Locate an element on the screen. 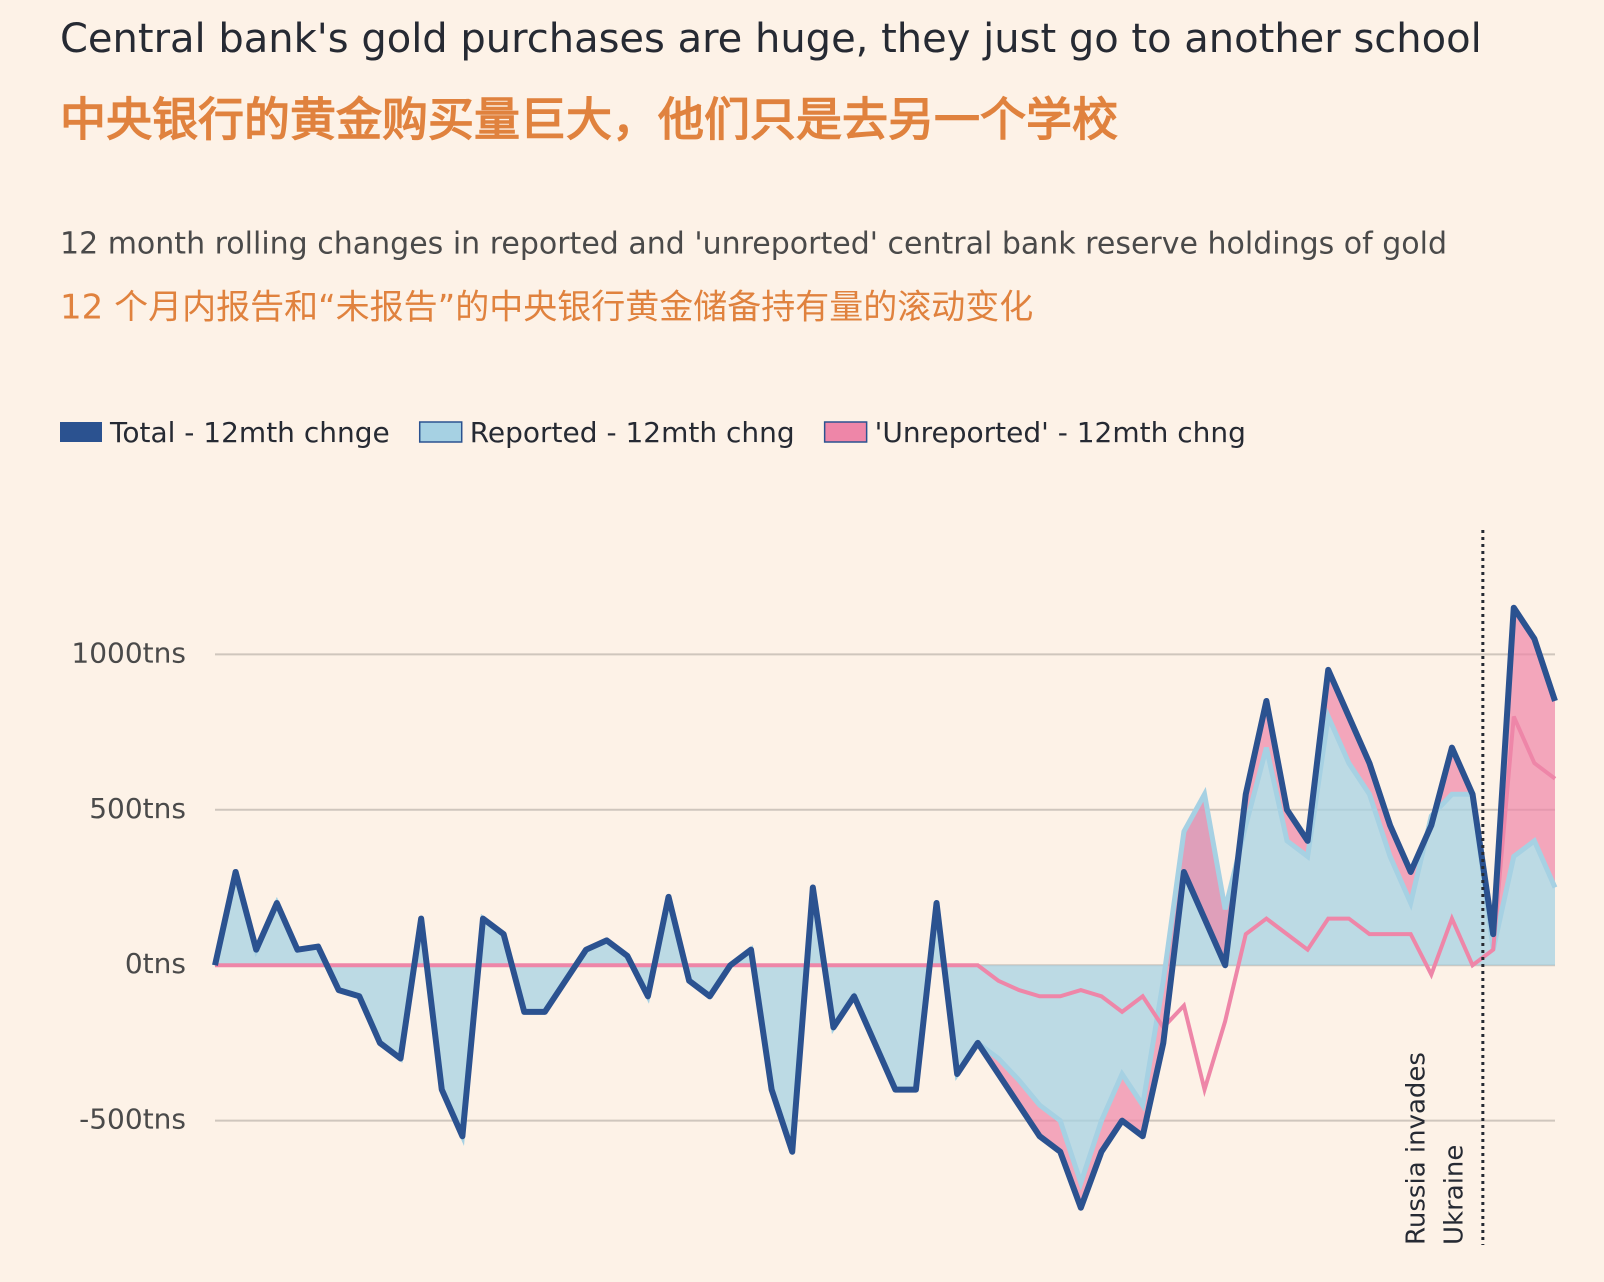  chart-title-zh: 中央银行的黄金购买量巨大，他们只是去另一个学校 is located at coordinates (589, 120).